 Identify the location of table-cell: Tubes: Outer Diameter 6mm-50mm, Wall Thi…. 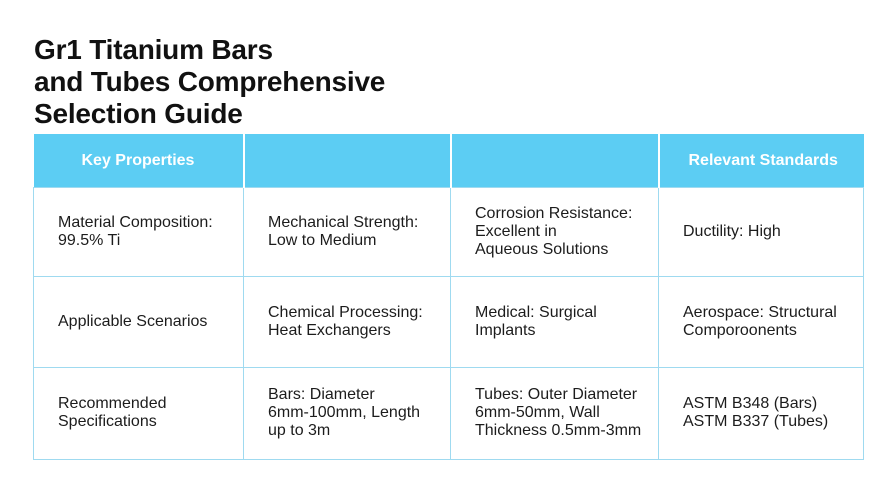
(554, 413).